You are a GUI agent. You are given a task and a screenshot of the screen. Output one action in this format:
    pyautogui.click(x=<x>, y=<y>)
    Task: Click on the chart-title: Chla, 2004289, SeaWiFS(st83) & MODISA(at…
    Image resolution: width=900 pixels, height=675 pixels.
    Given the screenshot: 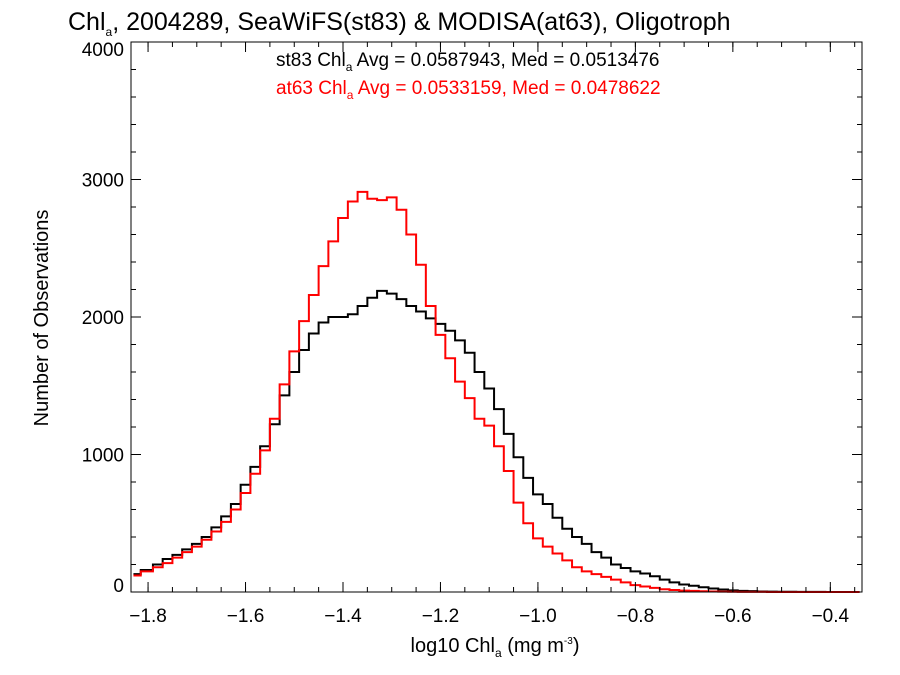 What is the action you would take?
    pyautogui.click(x=399, y=23)
    